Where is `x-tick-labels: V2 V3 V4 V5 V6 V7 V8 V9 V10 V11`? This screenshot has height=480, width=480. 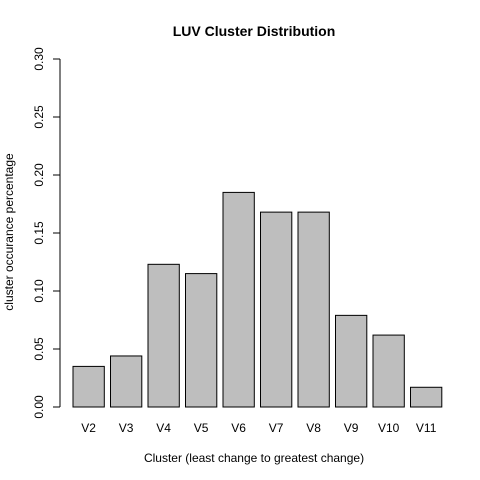 x-tick-labels: V2 V3 V4 V5 V6 V7 V8 V9 V10 V11 is located at coordinates (258, 428).